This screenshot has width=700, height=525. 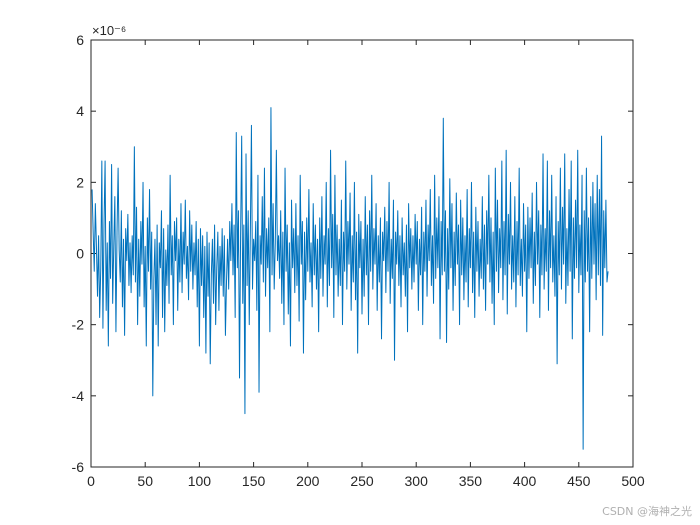 What do you see at coordinates (633, 481) in the screenshot?
I see `x-tick-label: 500` at bounding box center [633, 481].